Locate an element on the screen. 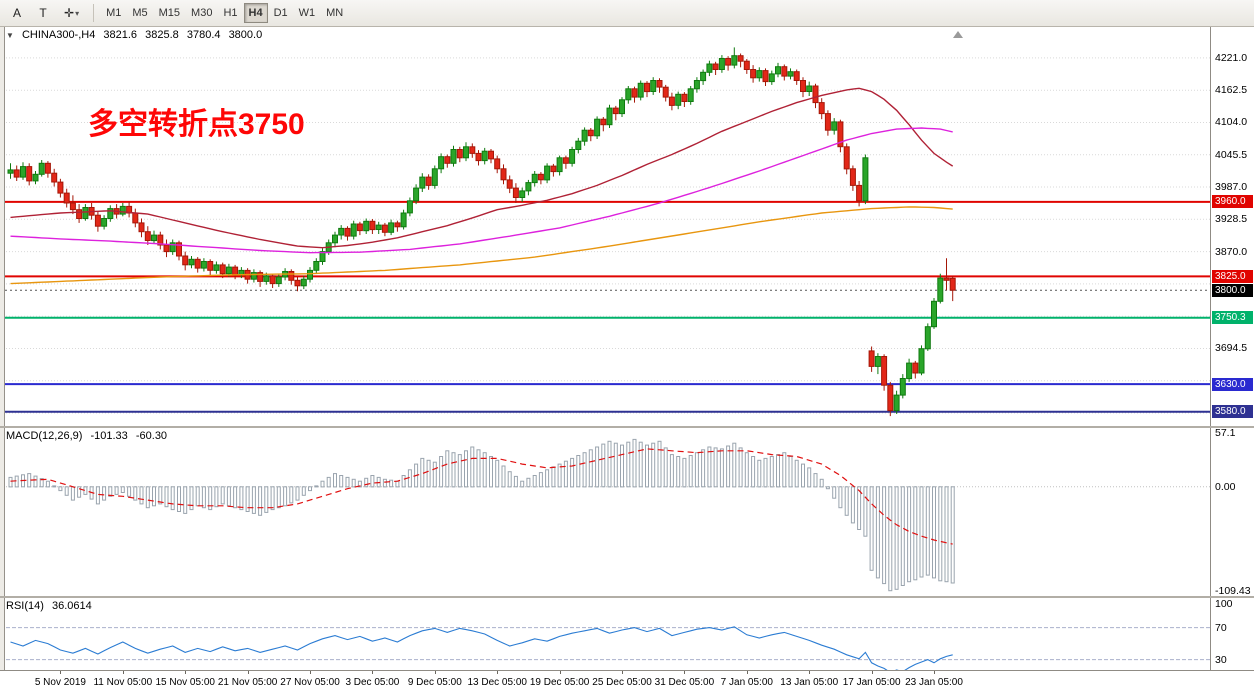 This screenshot has width=1254, height=697. ohlc-low: 3780.4 is located at coordinates (203, 35).